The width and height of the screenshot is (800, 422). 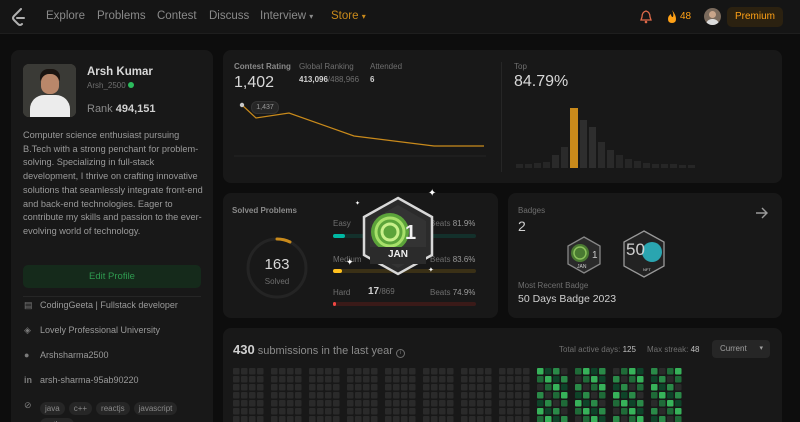 I want to click on nav-interview: Interview ▾, so click(x=286, y=16).